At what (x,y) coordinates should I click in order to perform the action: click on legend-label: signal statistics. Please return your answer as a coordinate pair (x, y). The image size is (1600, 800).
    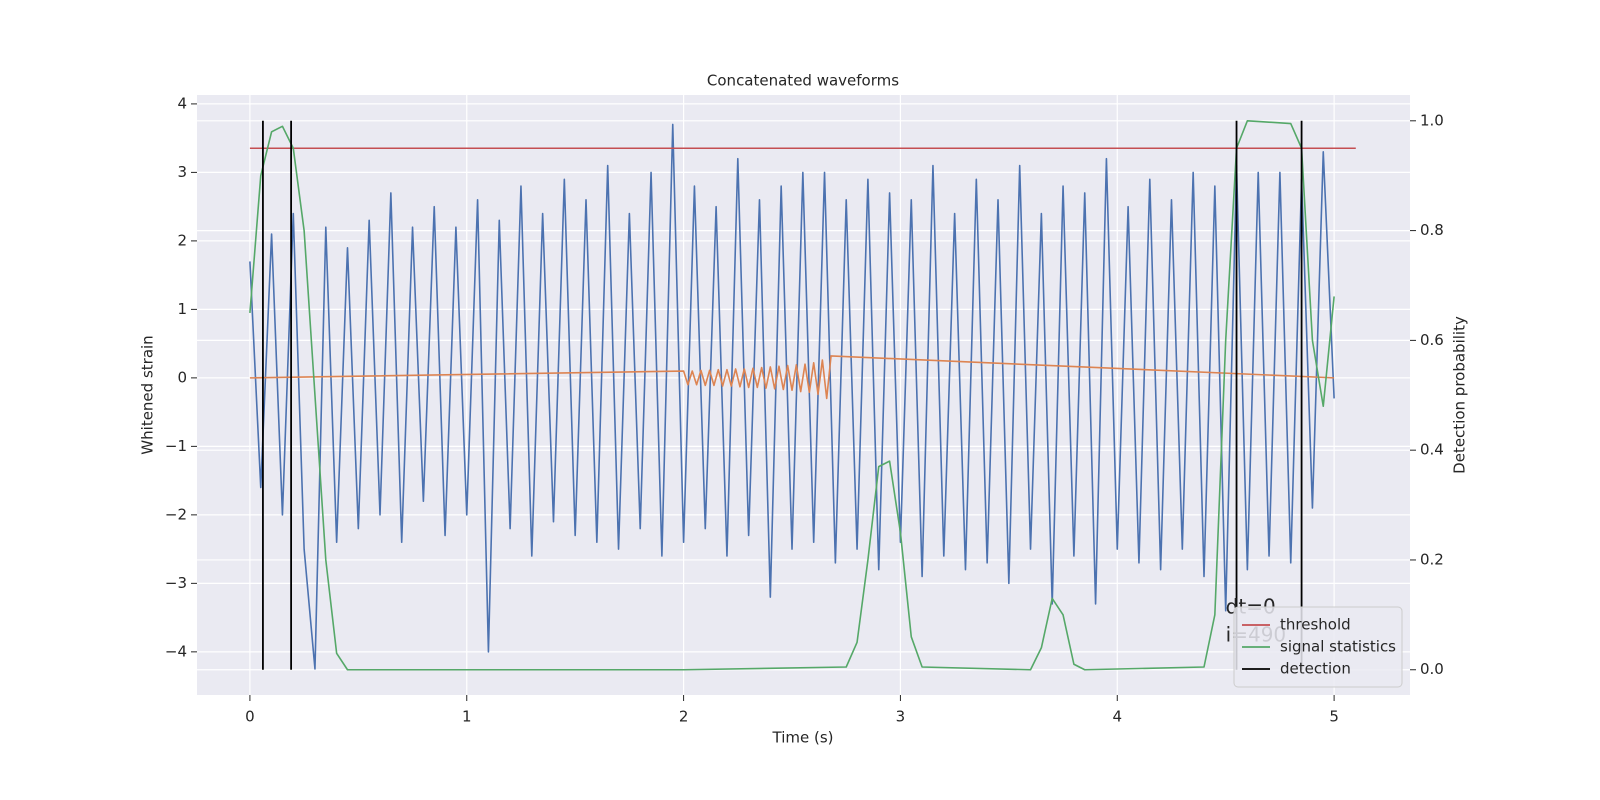
    Looking at the image, I should click on (1338, 647).